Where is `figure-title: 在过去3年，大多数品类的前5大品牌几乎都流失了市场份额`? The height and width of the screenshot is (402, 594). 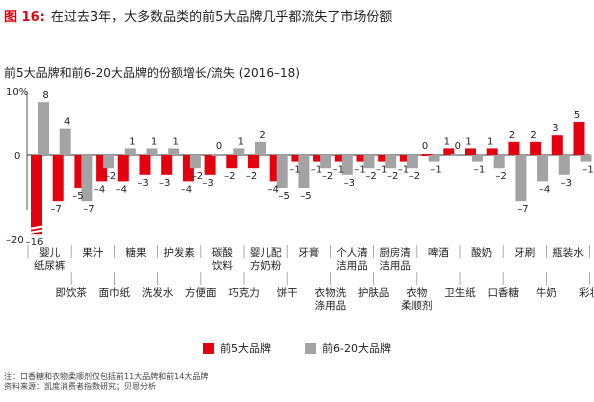 figure-title: 在过去3年，大多数品类的前5大品牌几乎都流失了市场份额 is located at coordinates (221, 17).